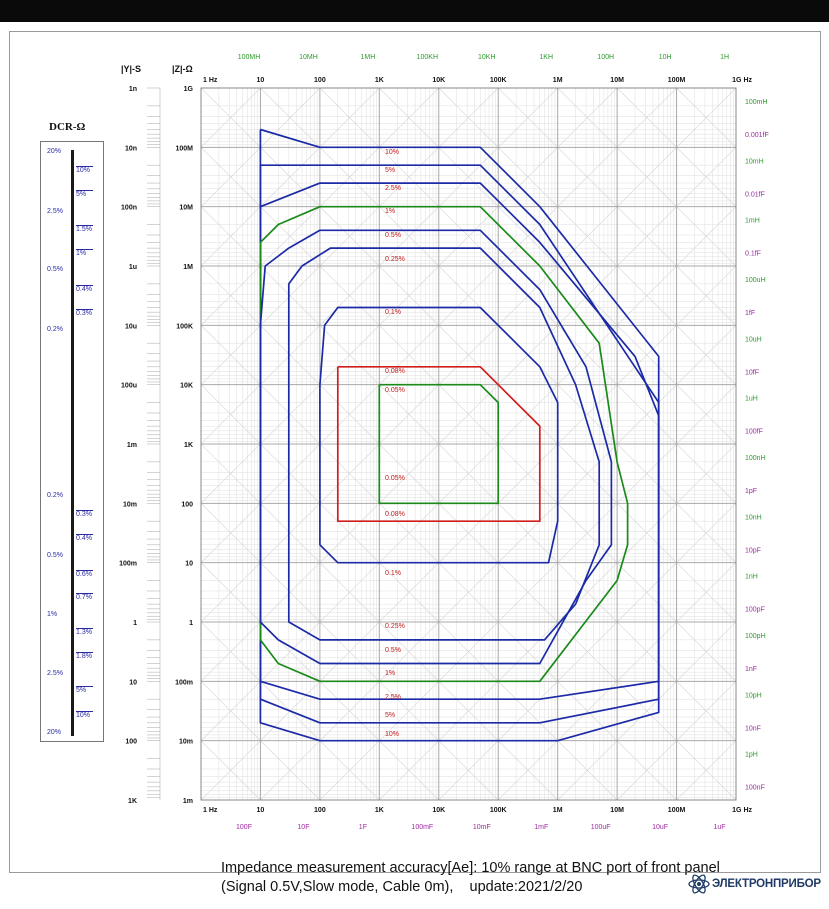  Describe the element at coordinates (189, 89) in the screenshot. I see `impedance-tick-label: 1G` at that location.